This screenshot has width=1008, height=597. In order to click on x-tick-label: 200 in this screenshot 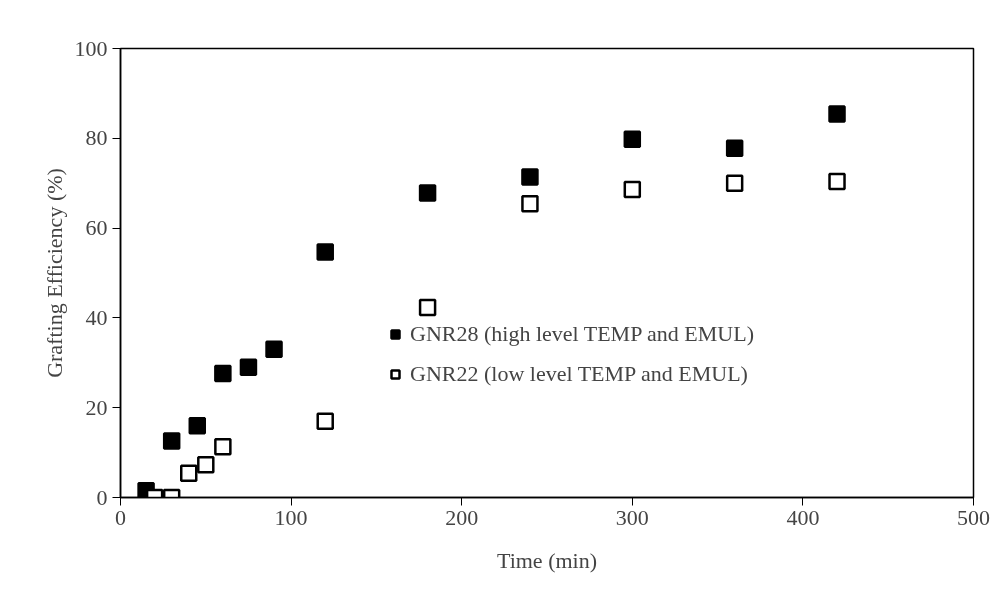, I will do `click(462, 517)`.